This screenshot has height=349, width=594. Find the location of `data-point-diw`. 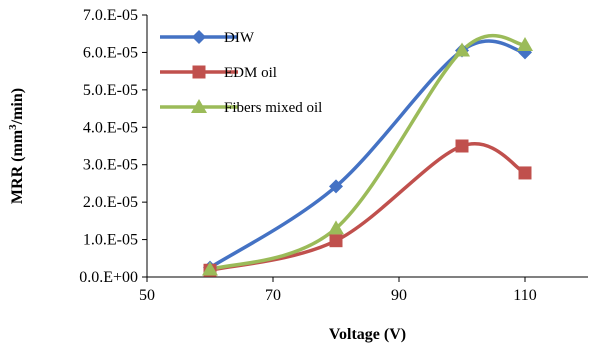

data-point-diw is located at coordinates (336, 186).